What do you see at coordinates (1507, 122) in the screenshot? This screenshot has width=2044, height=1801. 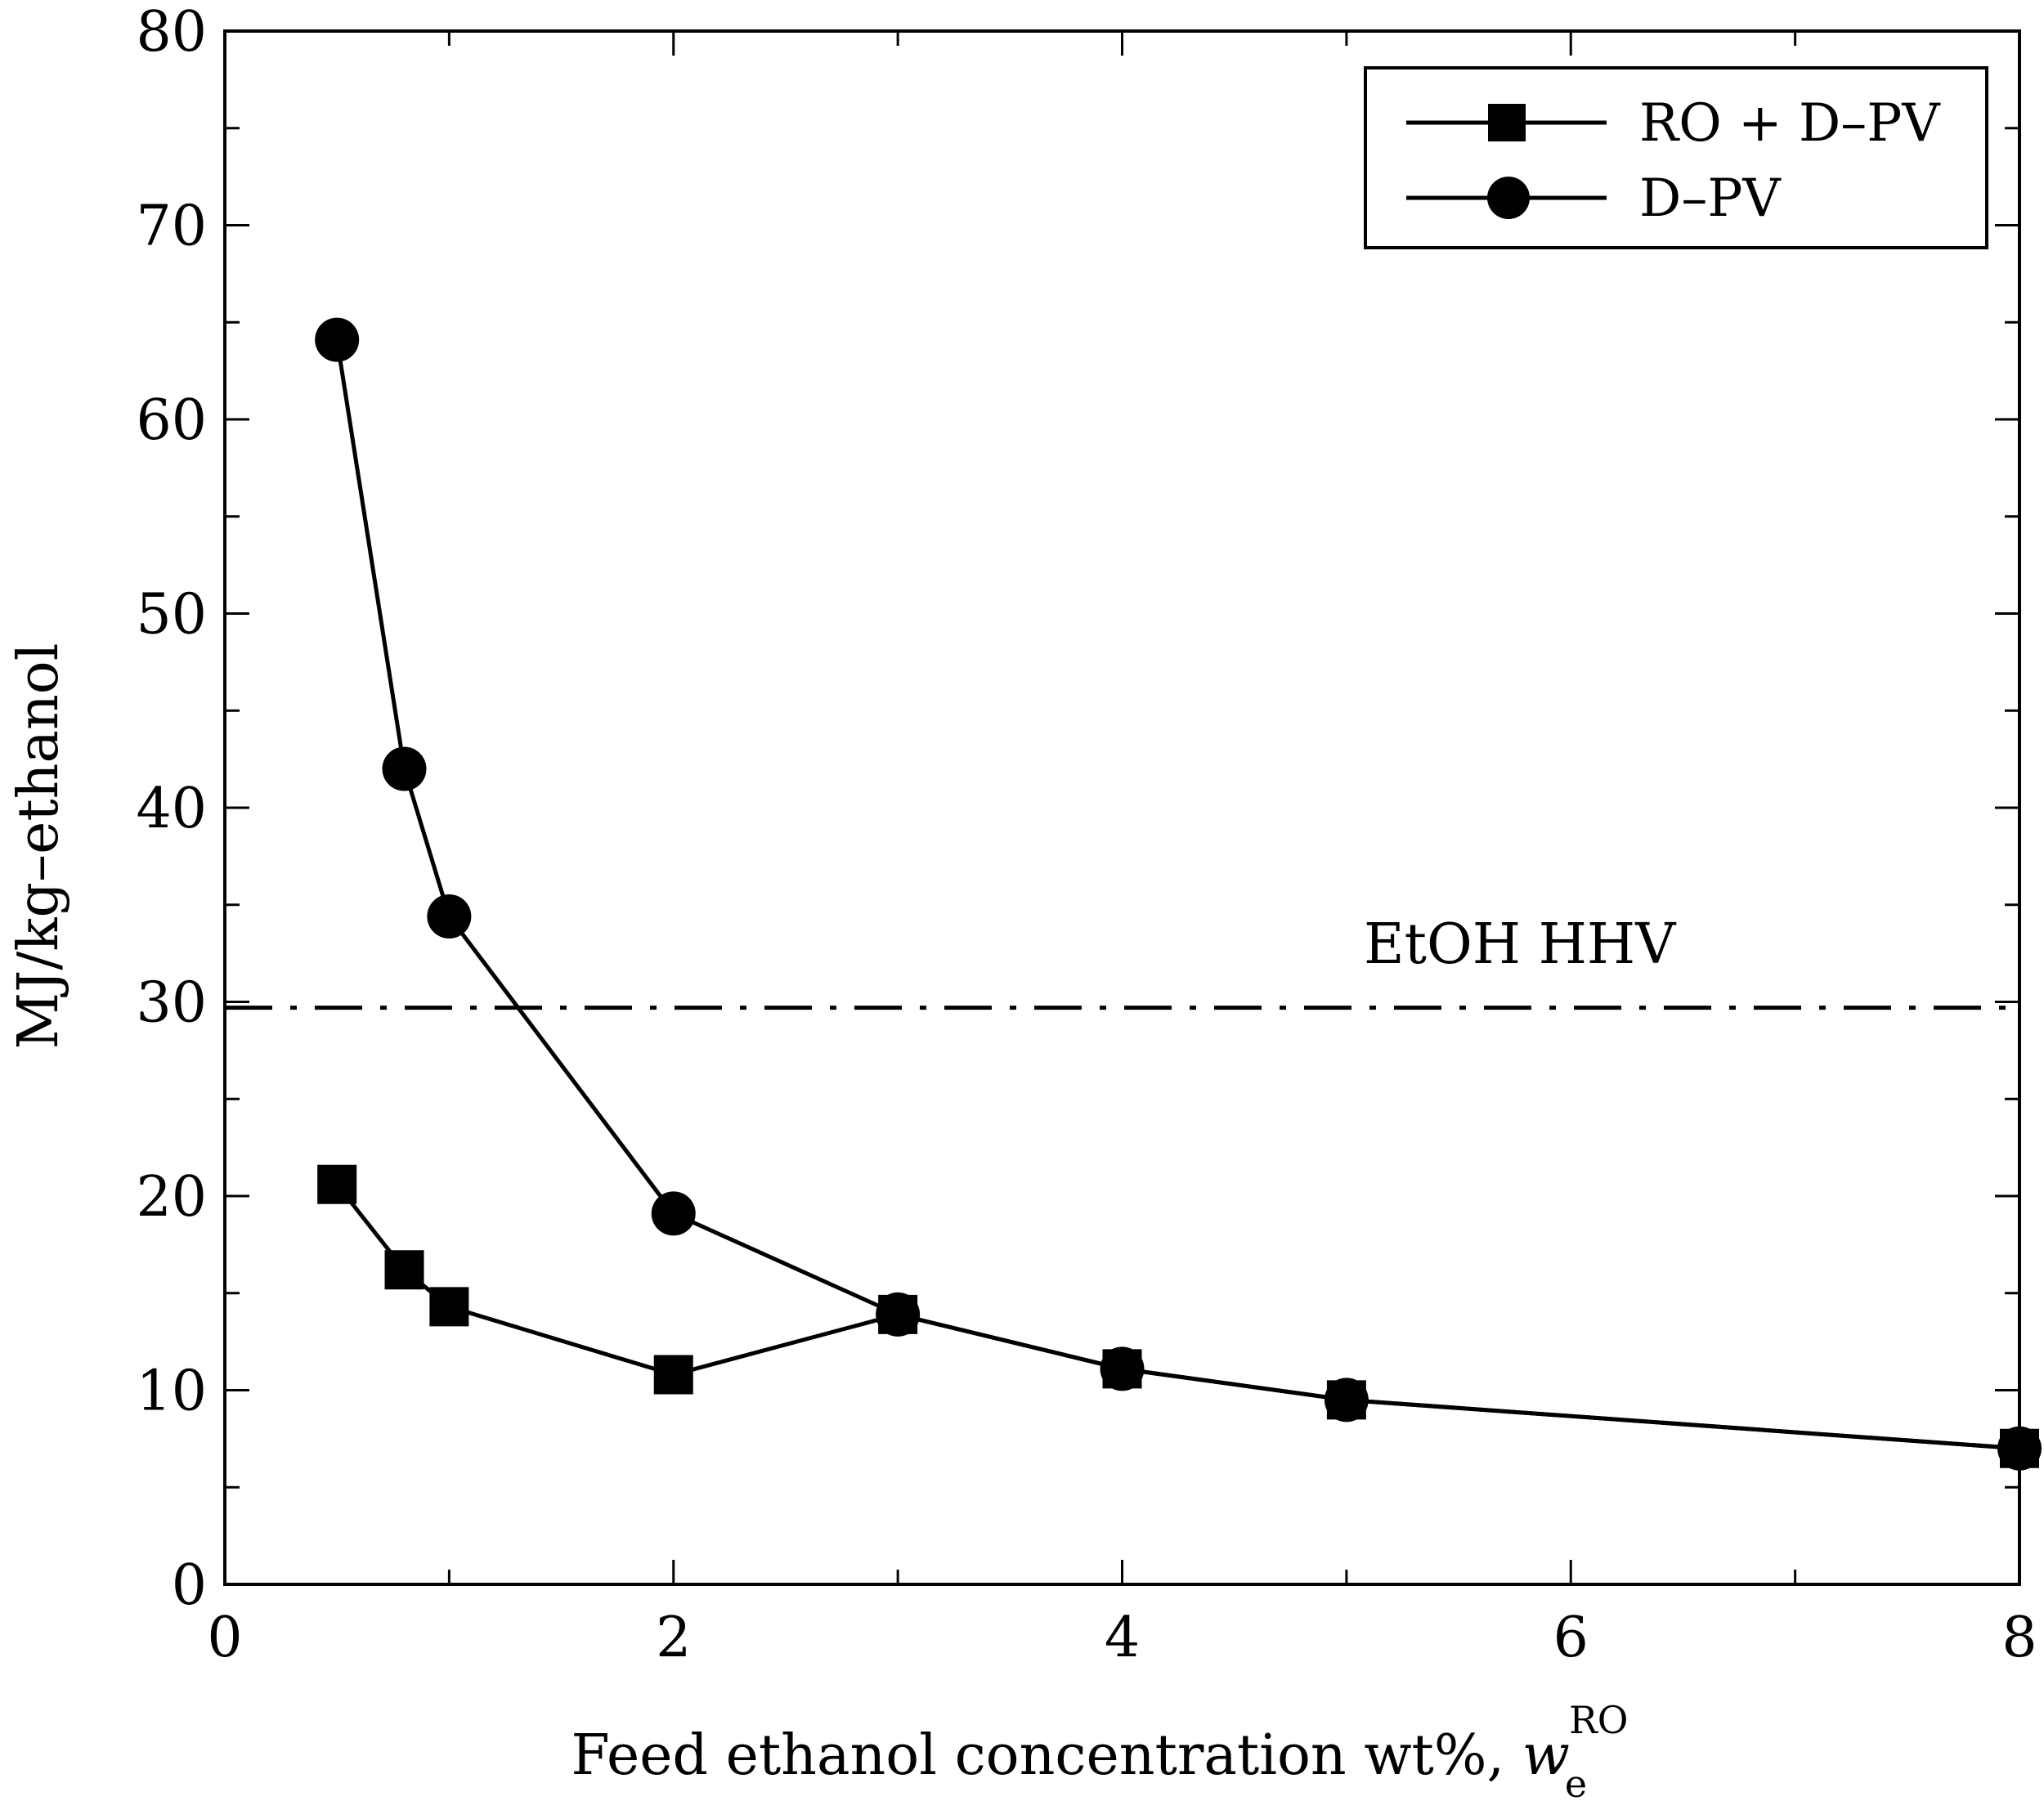 I see `legend-marker-square` at bounding box center [1507, 122].